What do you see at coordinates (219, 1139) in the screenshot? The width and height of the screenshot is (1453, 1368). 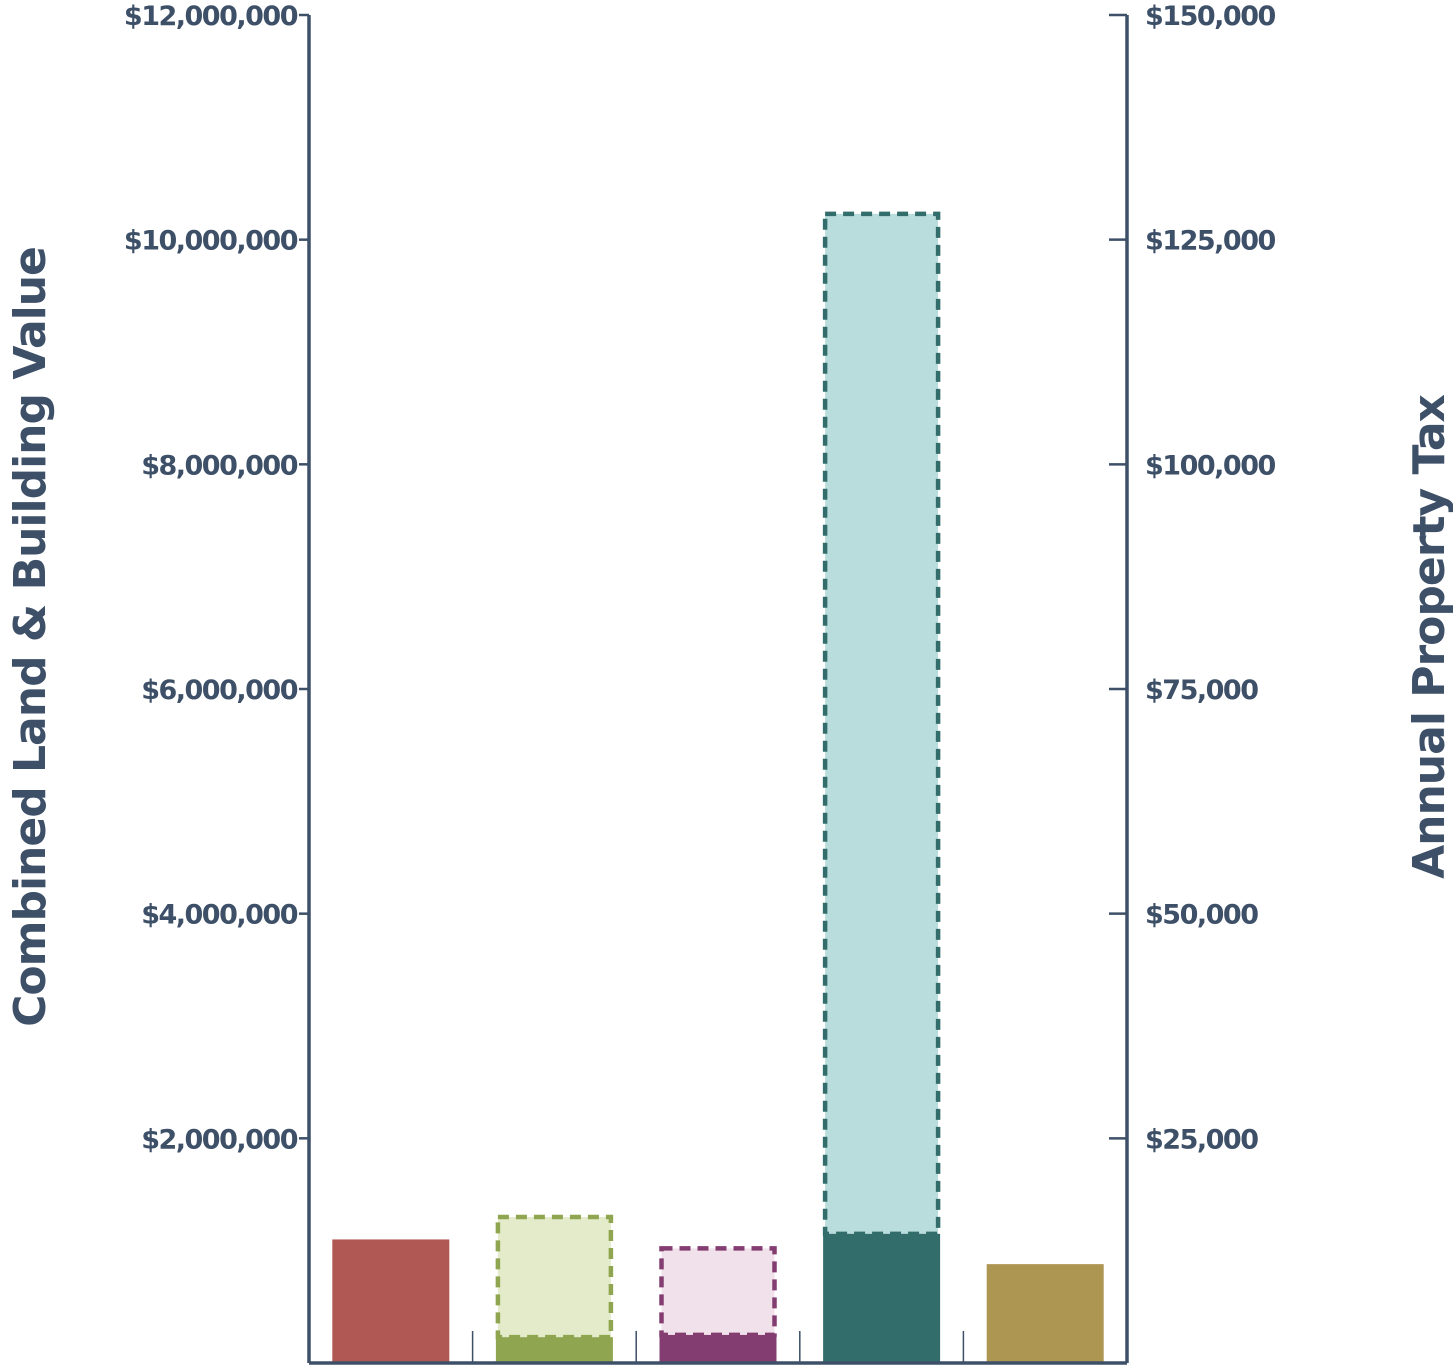 I see `left-tick-label: $2,000,000` at bounding box center [219, 1139].